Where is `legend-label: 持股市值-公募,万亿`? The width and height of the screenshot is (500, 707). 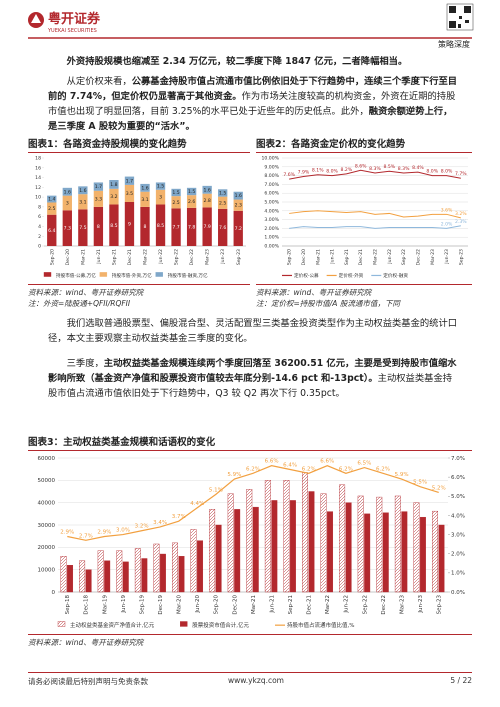
legend-label: 持股市值-公募,万亿 is located at coordinates (76, 275).